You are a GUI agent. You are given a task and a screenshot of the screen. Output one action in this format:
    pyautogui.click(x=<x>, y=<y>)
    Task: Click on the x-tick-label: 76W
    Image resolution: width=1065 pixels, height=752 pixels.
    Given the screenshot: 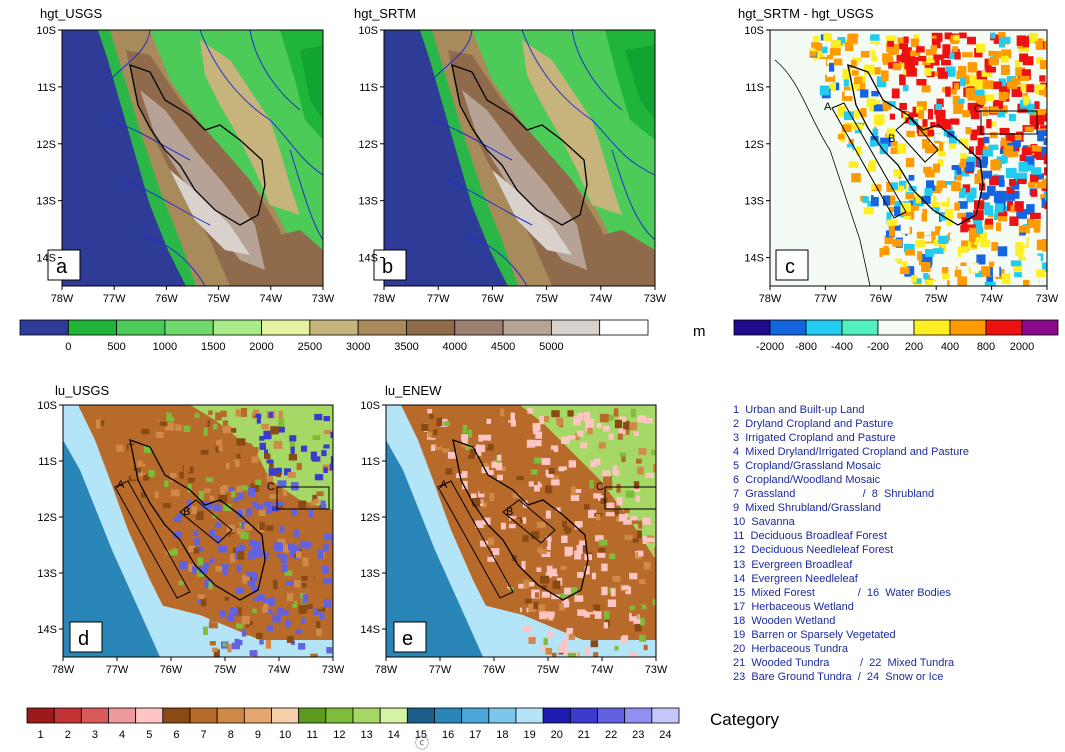 What is the action you would take?
    pyautogui.click(x=166, y=299)
    